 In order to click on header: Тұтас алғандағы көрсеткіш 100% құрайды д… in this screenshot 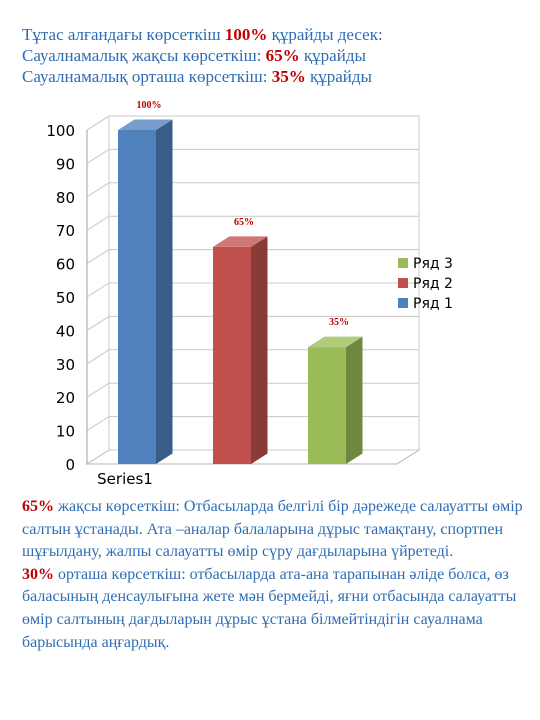, I will do `click(272, 55)`.